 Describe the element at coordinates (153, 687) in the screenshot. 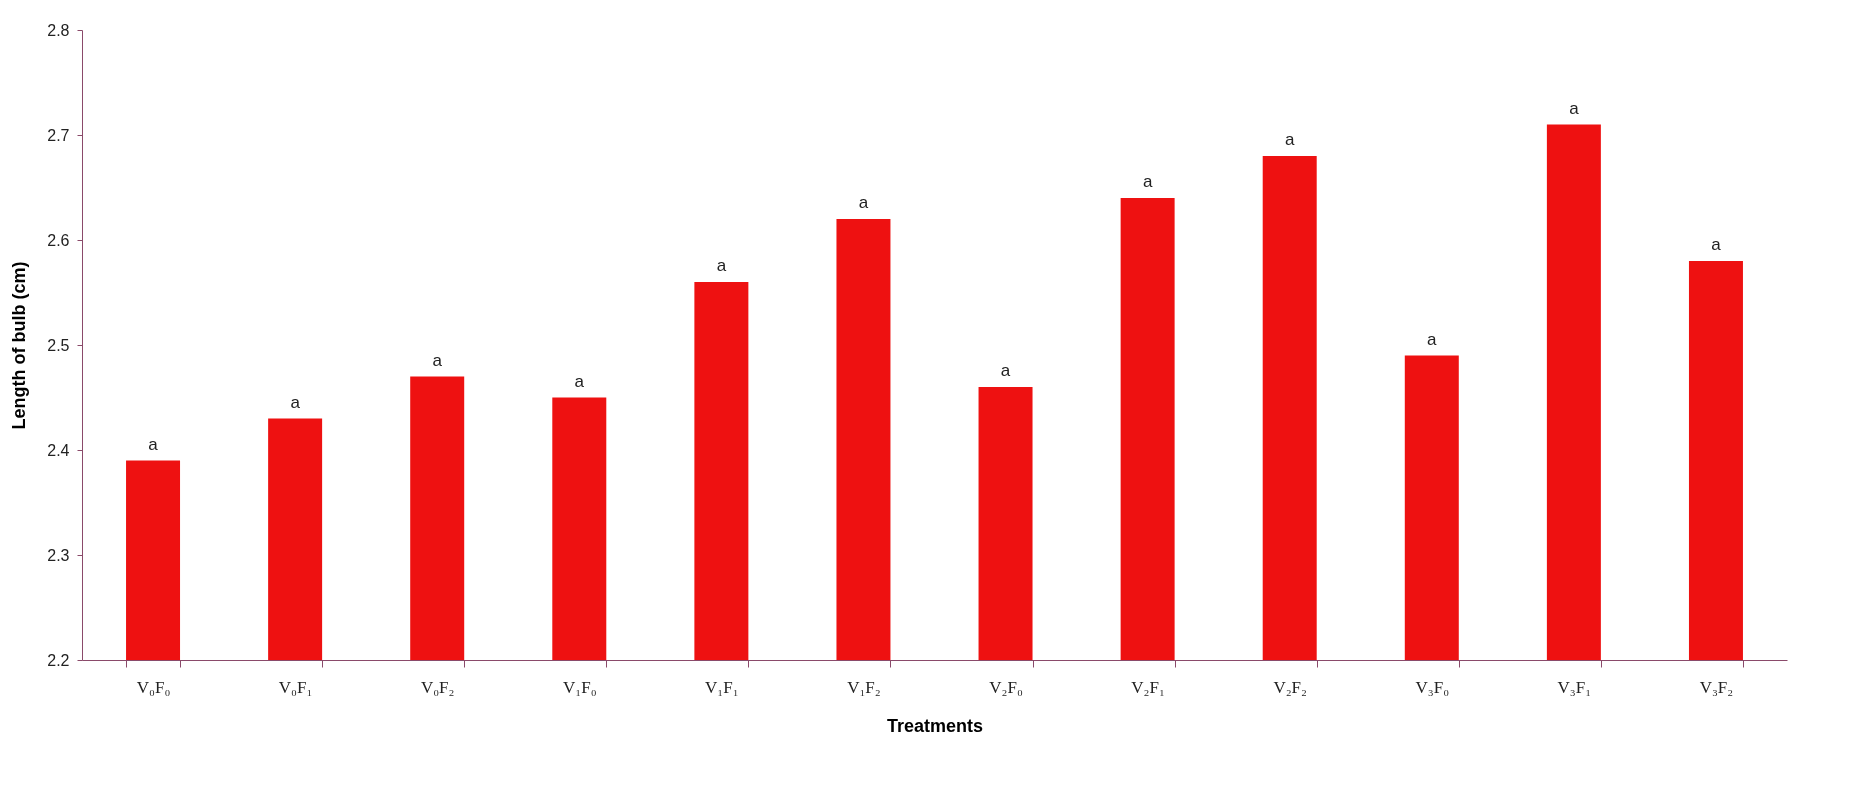

I see `x-tick-label: V₀F₀` at that location.